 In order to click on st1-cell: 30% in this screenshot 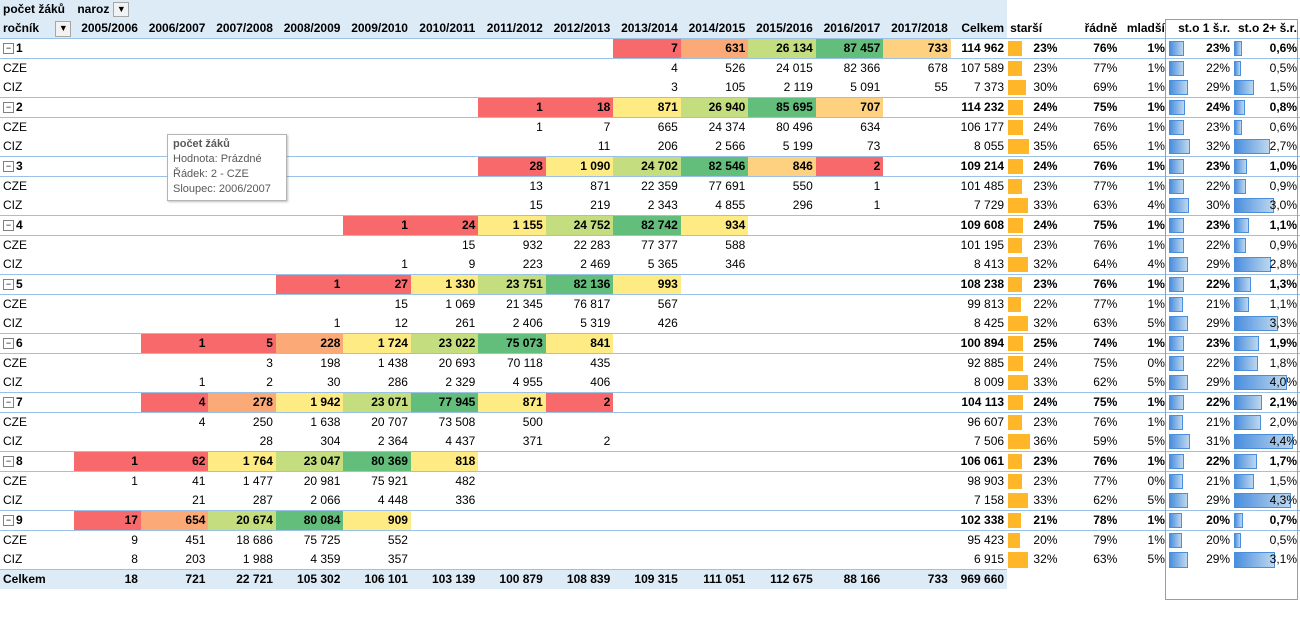, I will do `click(1200, 206)`.